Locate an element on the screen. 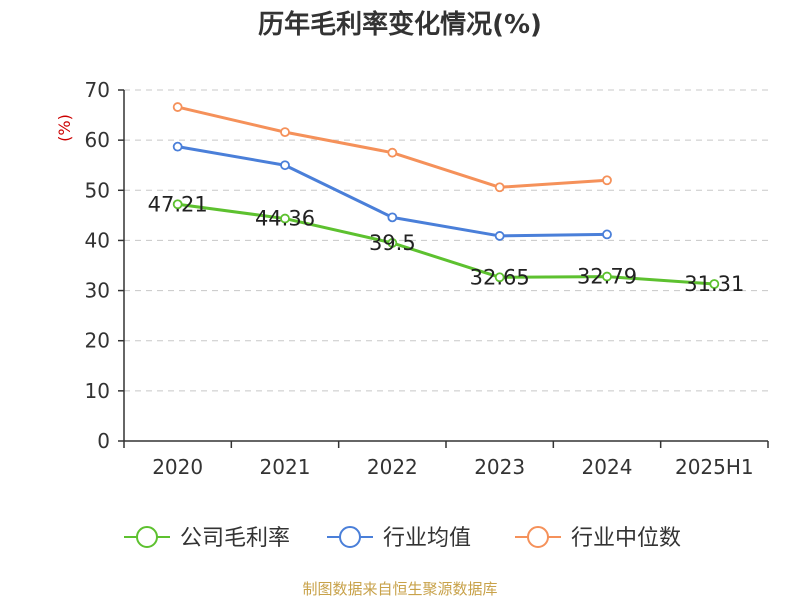 The image size is (800, 600). y-tick-label: 10 is located at coordinates (97, 391).